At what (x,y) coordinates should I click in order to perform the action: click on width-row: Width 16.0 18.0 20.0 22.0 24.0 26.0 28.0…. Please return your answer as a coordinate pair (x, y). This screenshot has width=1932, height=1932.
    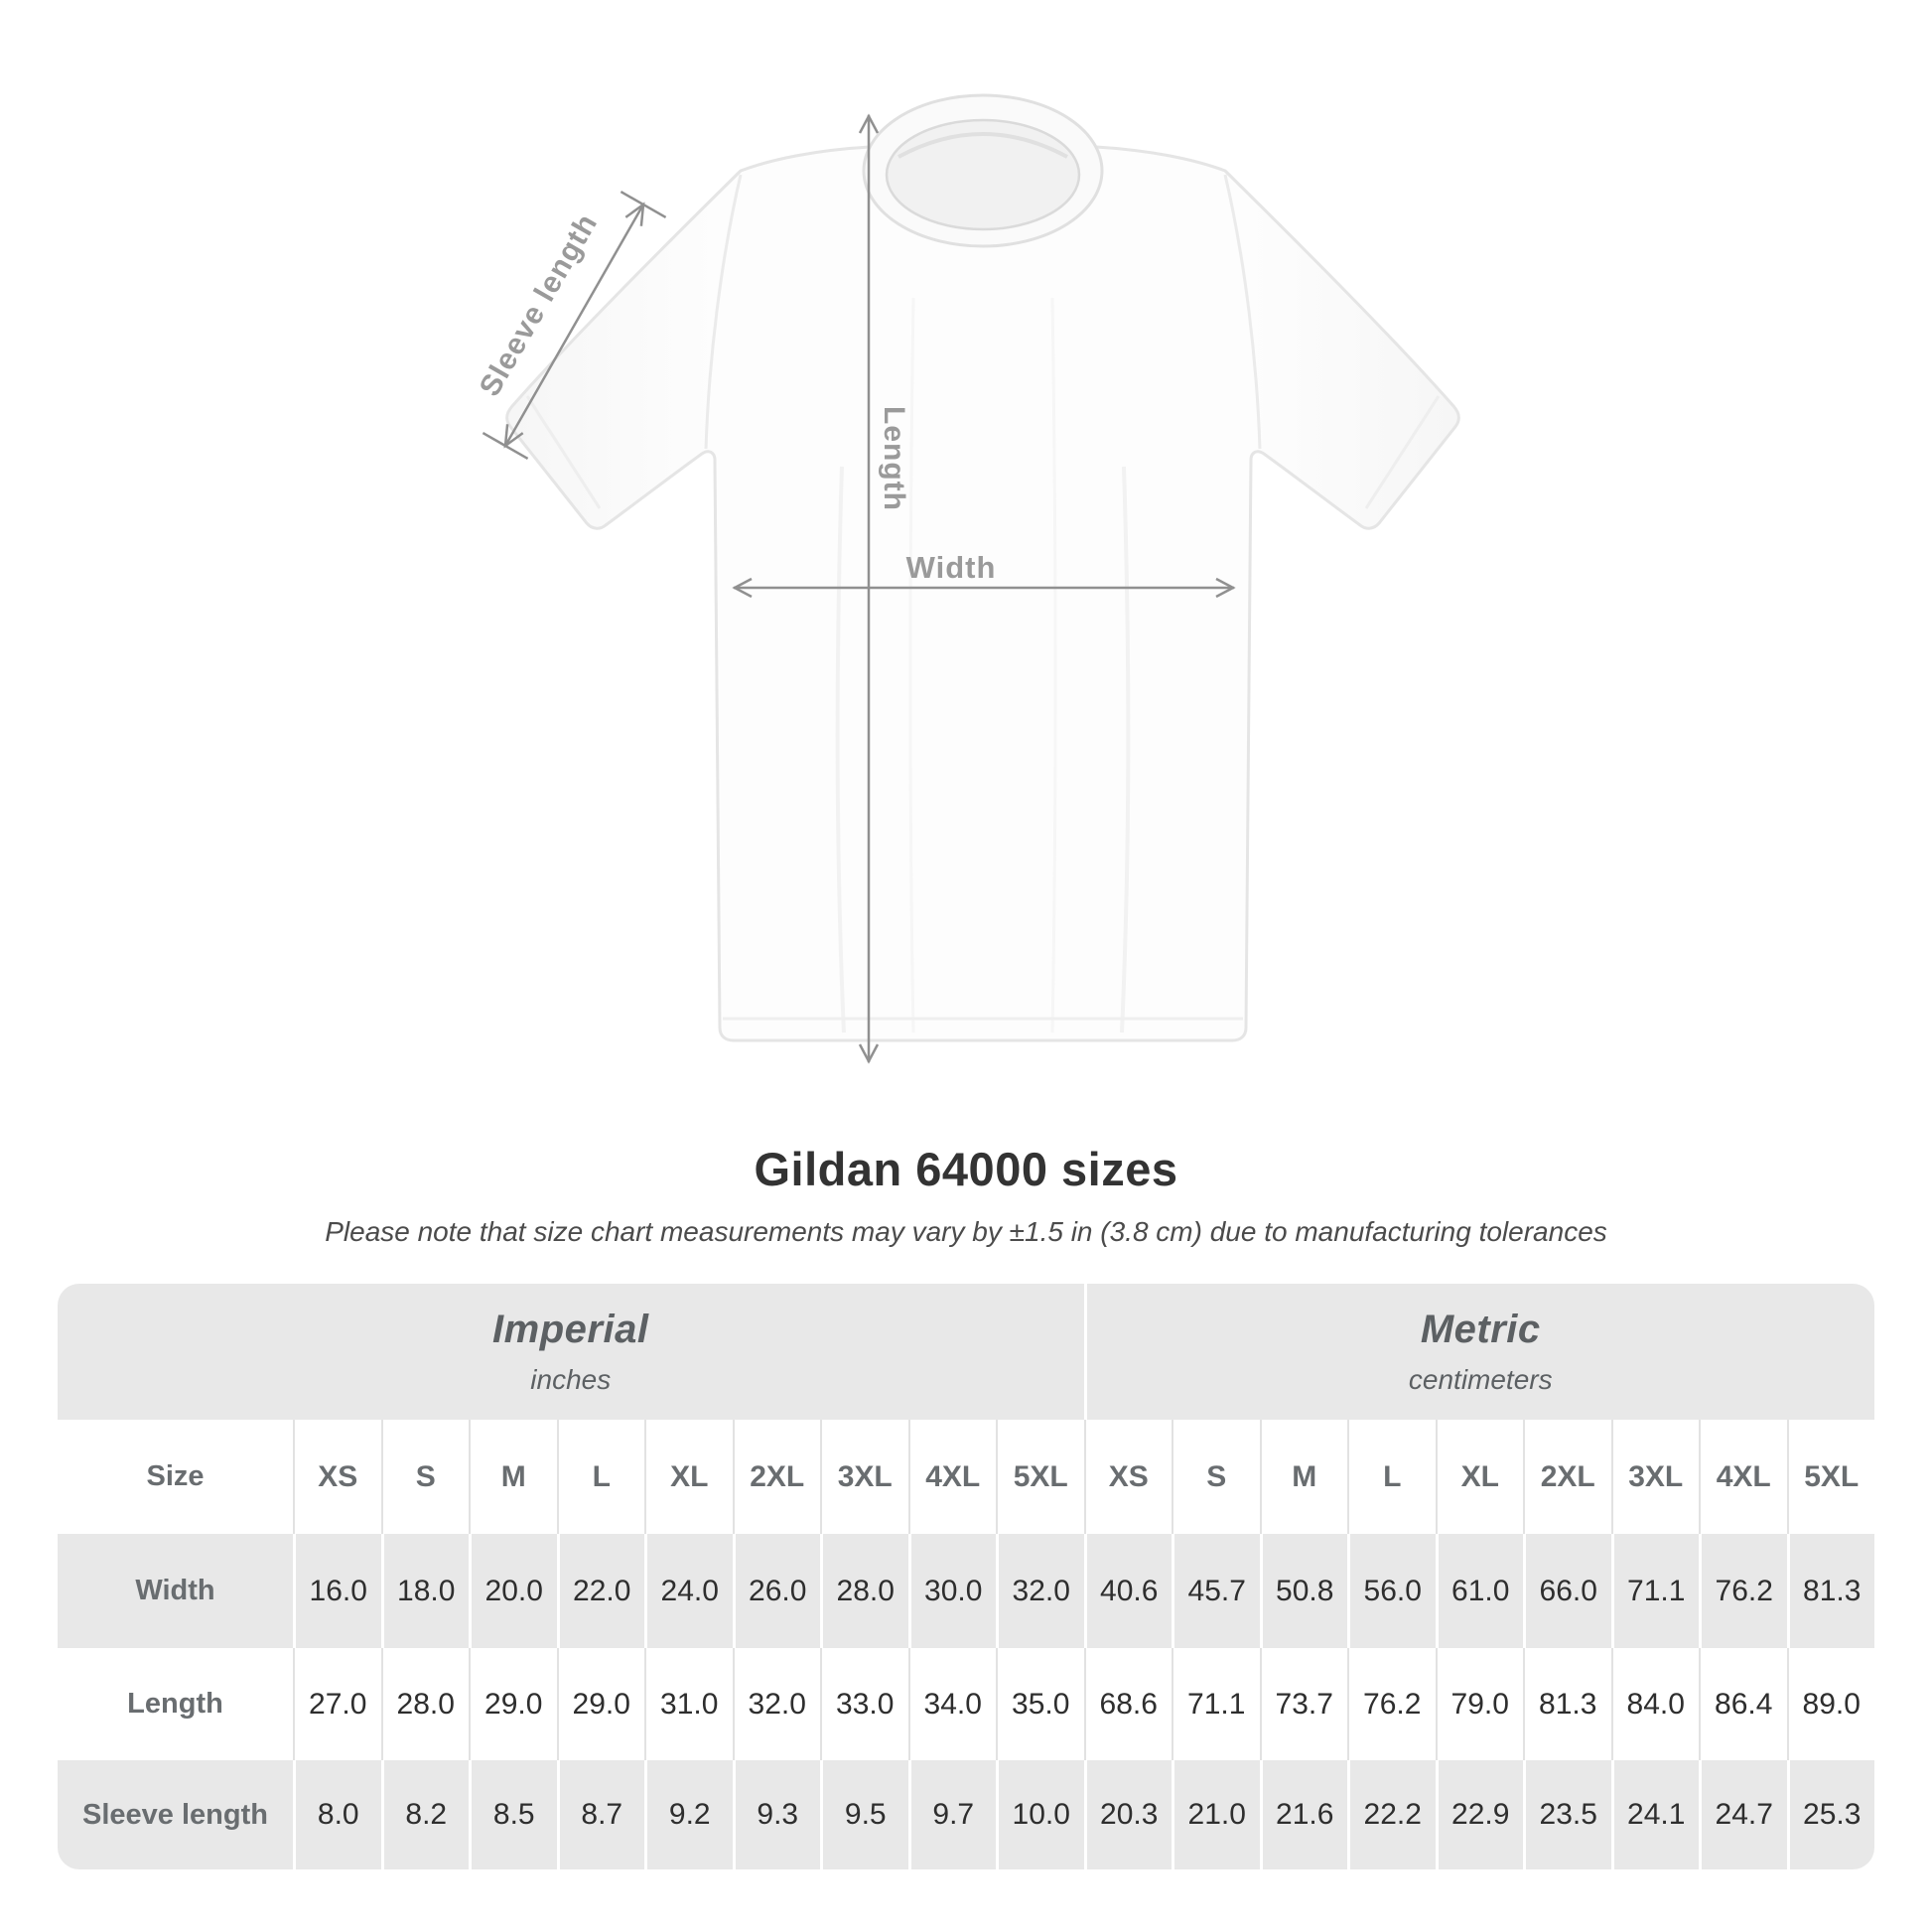
    Looking at the image, I should click on (966, 1591).